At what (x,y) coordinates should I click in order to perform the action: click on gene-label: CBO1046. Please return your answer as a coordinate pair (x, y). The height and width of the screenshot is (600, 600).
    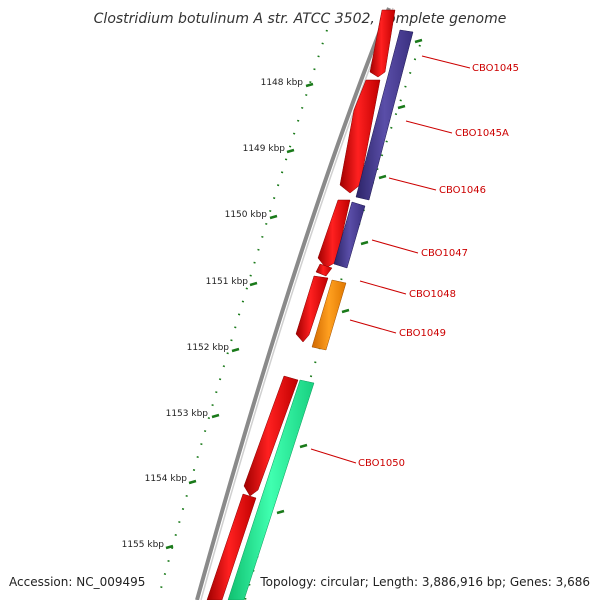
    Looking at the image, I should click on (462, 190).